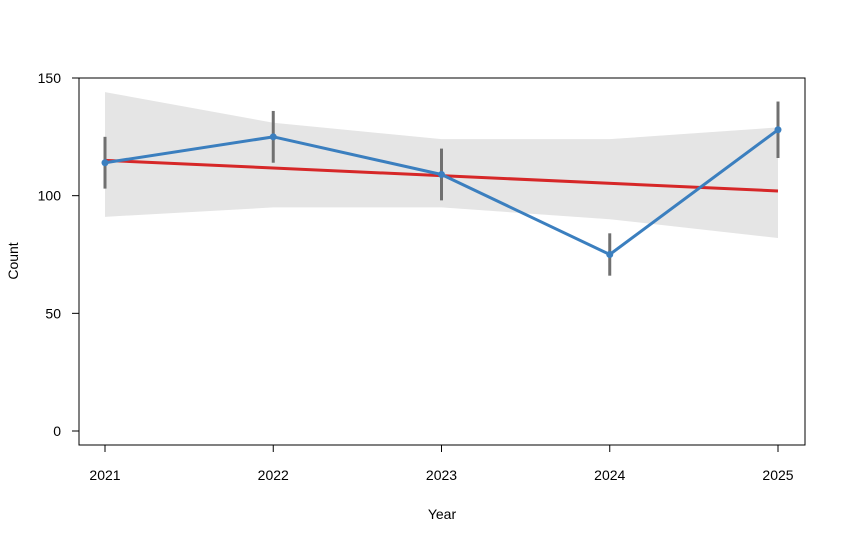 This screenshot has width=846, height=543. What do you see at coordinates (104, 475) in the screenshot?
I see `x-tick-label-2021: 2021` at bounding box center [104, 475].